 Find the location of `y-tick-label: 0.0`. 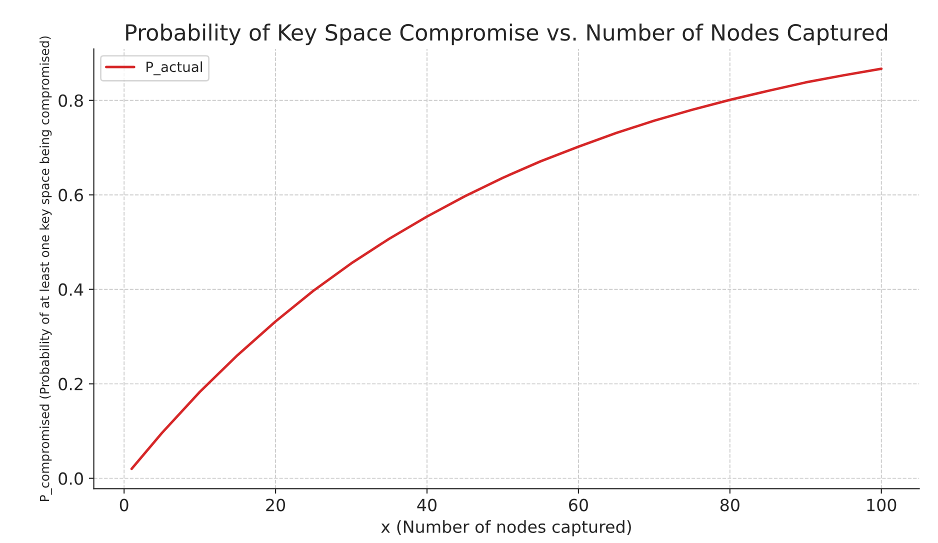

y-tick-label: 0.0 is located at coordinates (70, 478).